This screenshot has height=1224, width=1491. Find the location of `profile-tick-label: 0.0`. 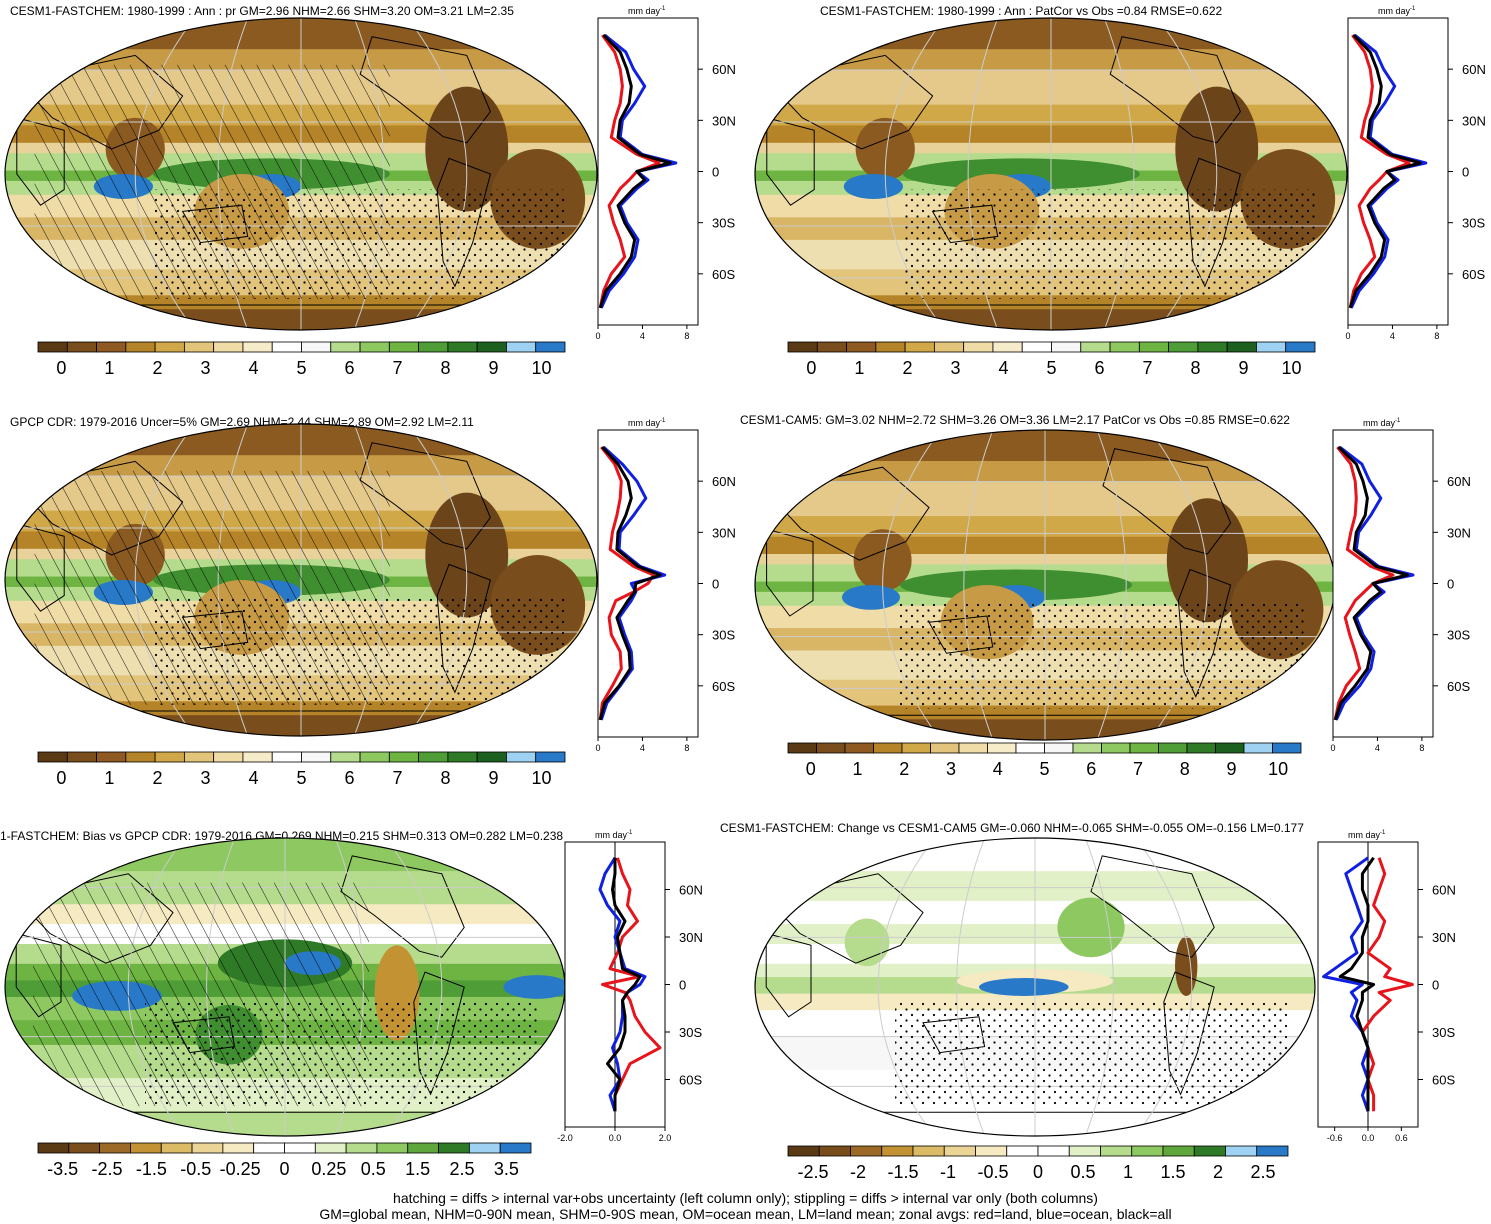

profile-tick-label: 0.0 is located at coordinates (615, 1138).